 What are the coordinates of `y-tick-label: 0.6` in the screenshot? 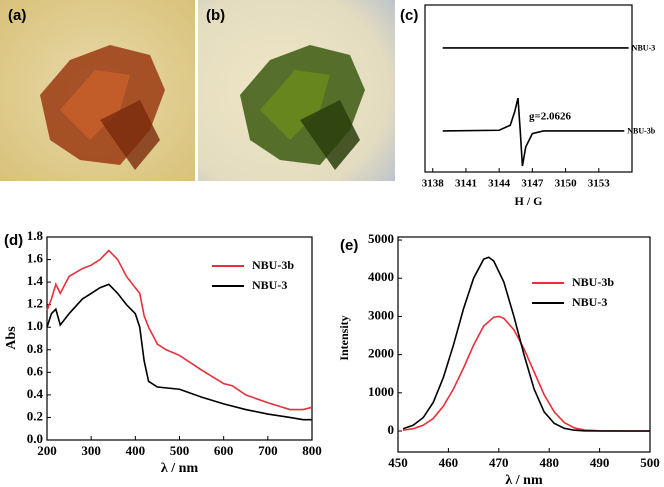 It's located at (35, 370).